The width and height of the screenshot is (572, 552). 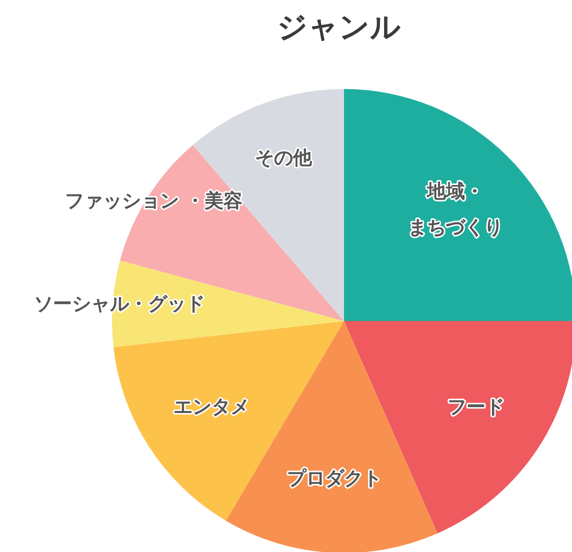 I want to click on slice-label: エンタメ, so click(x=212, y=407).